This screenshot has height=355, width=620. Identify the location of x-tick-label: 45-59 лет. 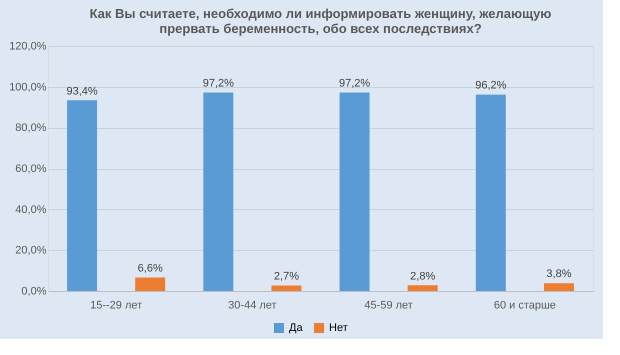
(388, 306).